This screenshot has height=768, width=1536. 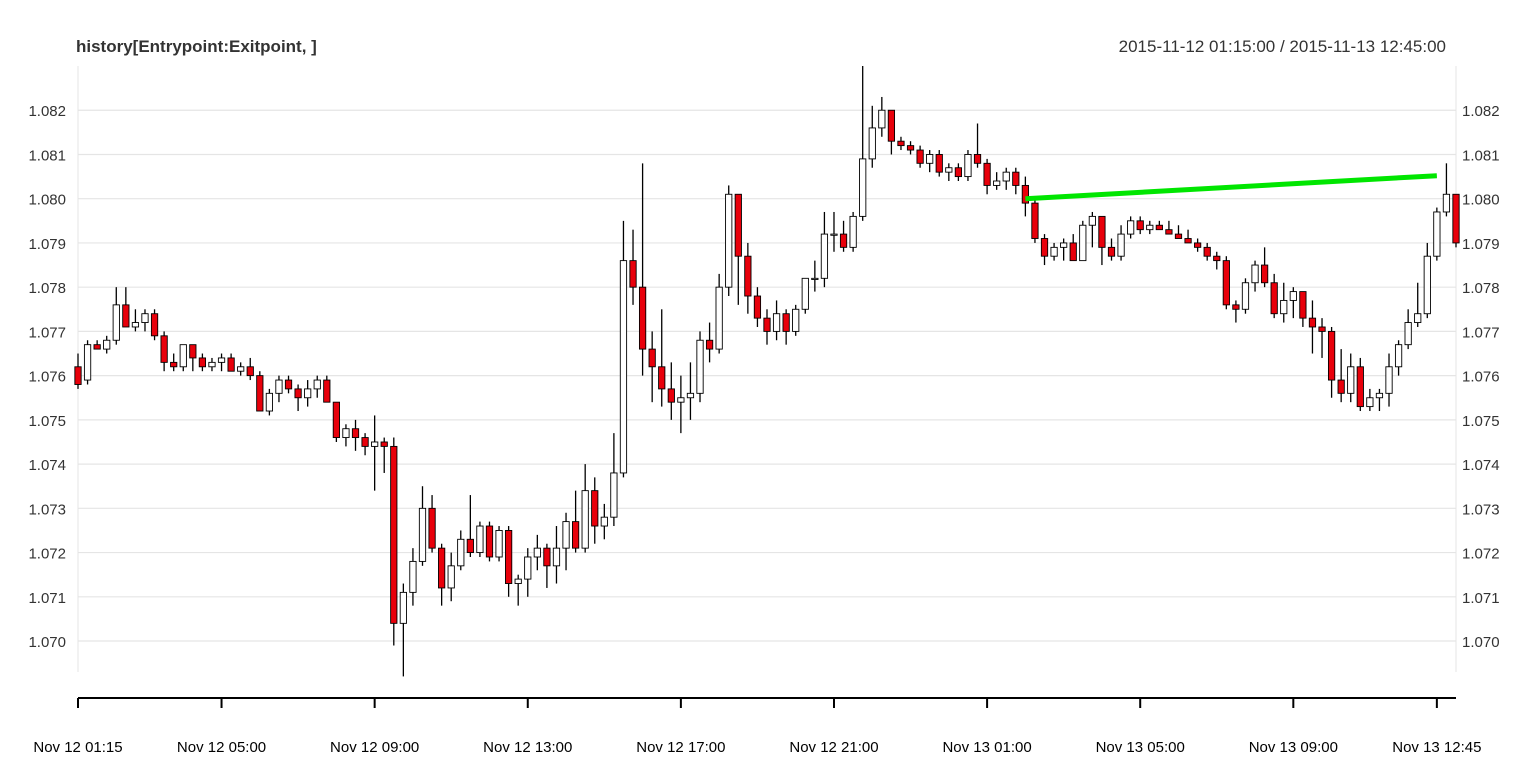 What do you see at coordinates (527, 747) in the screenshot?
I see `x-tick-label: Nov 12 13:00` at bounding box center [527, 747].